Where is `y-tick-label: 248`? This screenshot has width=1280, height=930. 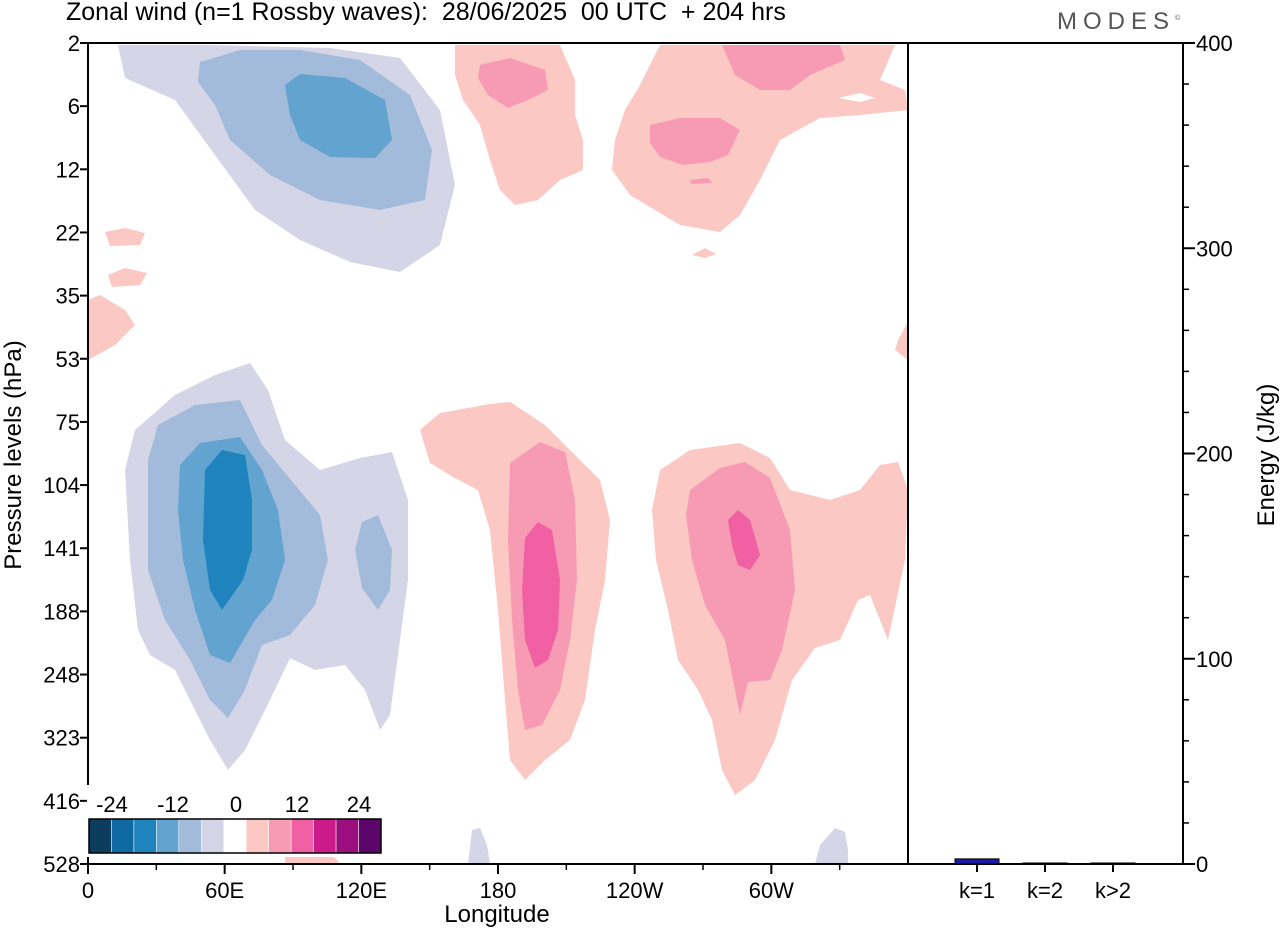
y-tick-label: 248 is located at coordinates (61, 675).